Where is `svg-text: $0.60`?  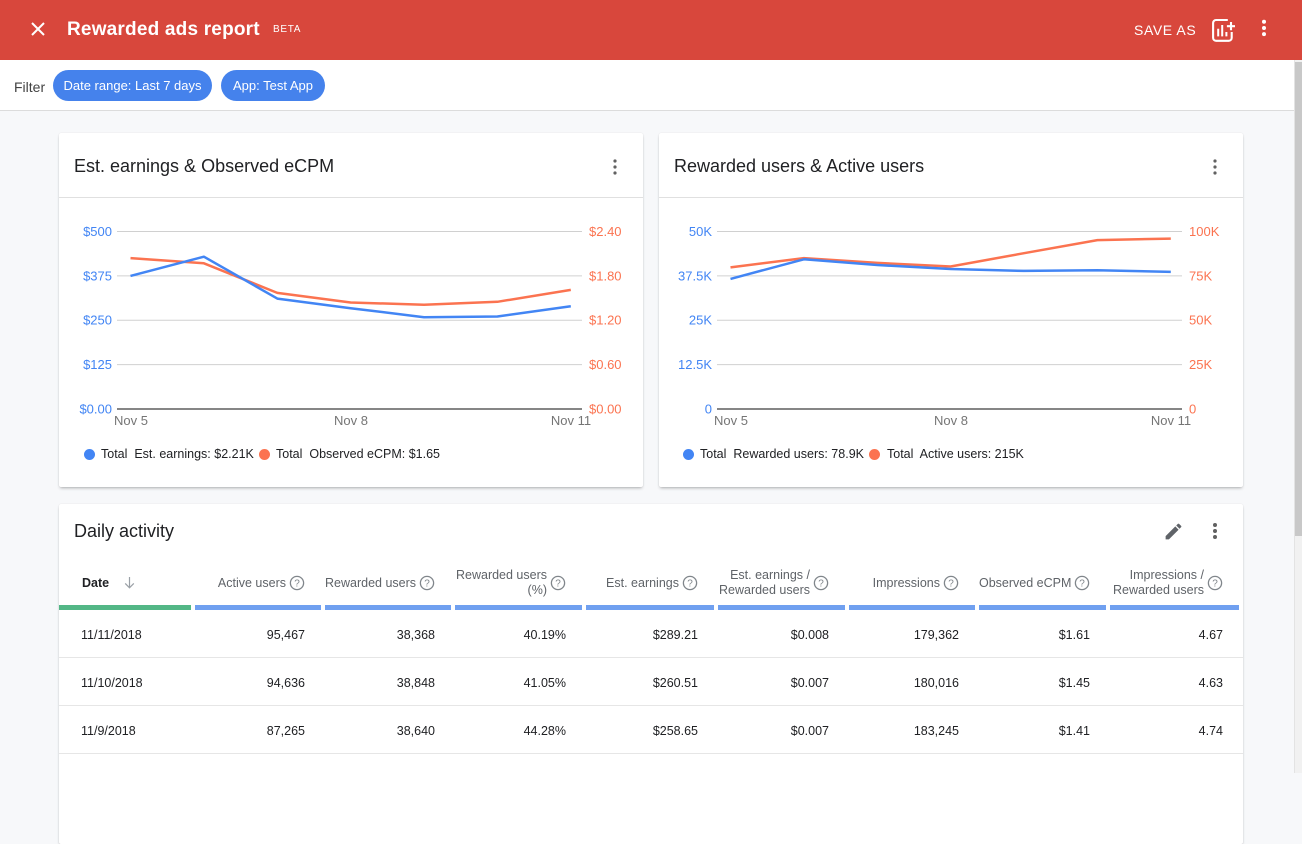 svg-text: $0.60 is located at coordinates (605, 364).